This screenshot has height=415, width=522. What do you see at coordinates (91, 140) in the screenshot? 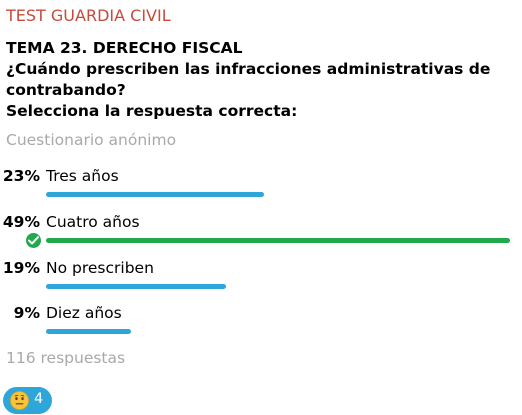
I see `poll-type-label: Cuestionario anónimo` at bounding box center [91, 140].